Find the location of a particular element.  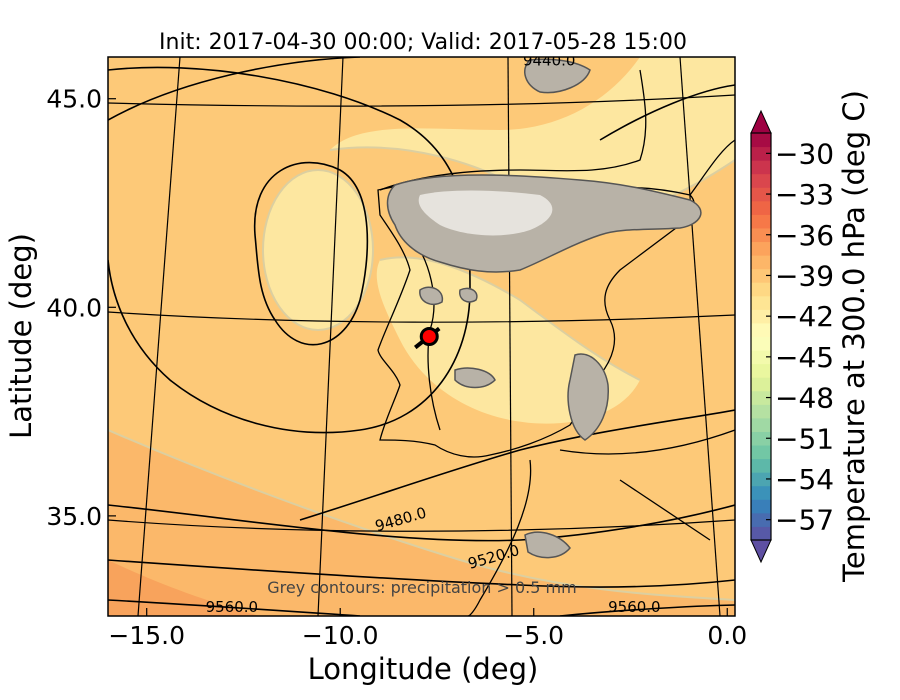

colorbar-tick-label: −51 is located at coordinates (804, 438).